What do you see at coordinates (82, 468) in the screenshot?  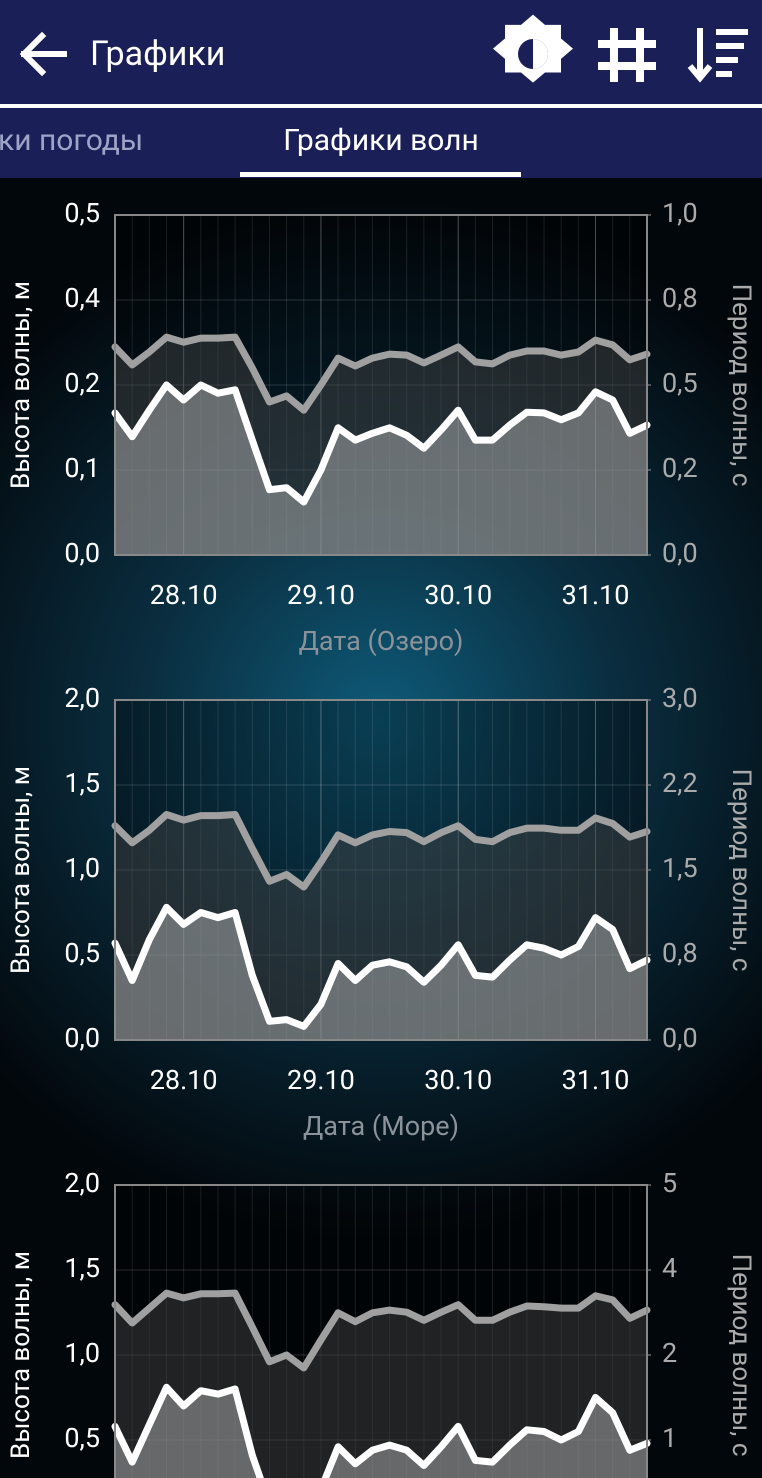 I see `y-tick-label: 0,1` at bounding box center [82, 468].